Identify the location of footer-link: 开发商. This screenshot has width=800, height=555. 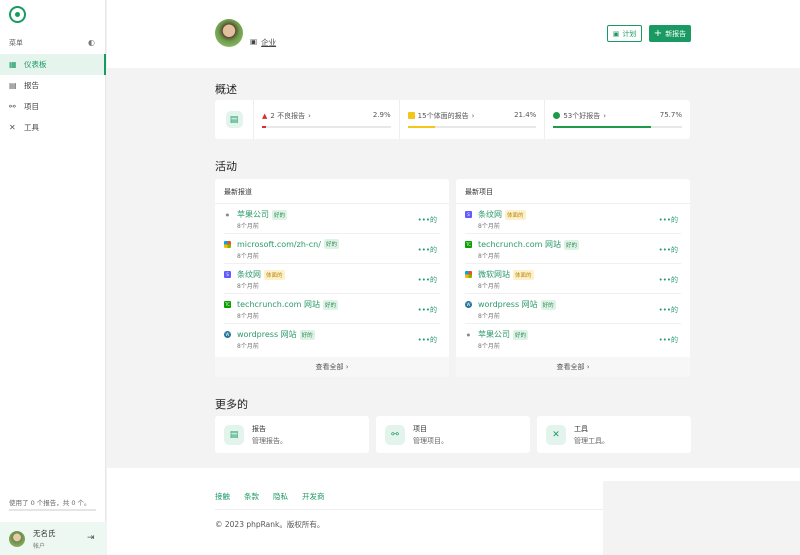
(313, 496).